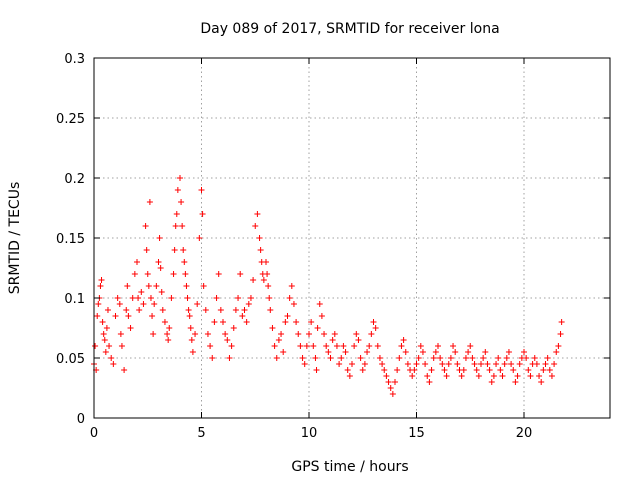 The height and width of the screenshot is (480, 640). Describe the element at coordinates (349, 467) in the screenshot. I see `x-axis-label: GPS time / hours` at that location.